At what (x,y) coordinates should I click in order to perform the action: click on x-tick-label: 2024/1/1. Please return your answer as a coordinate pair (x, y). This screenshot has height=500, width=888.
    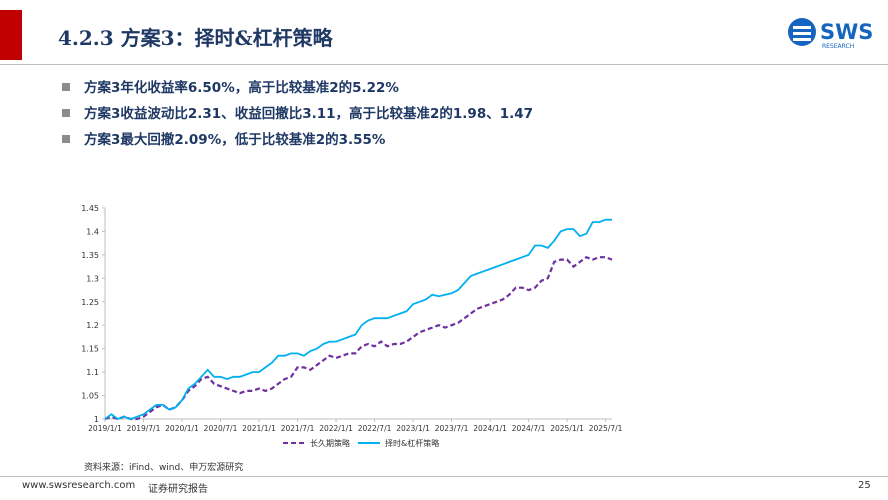
    Looking at the image, I should click on (490, 428).